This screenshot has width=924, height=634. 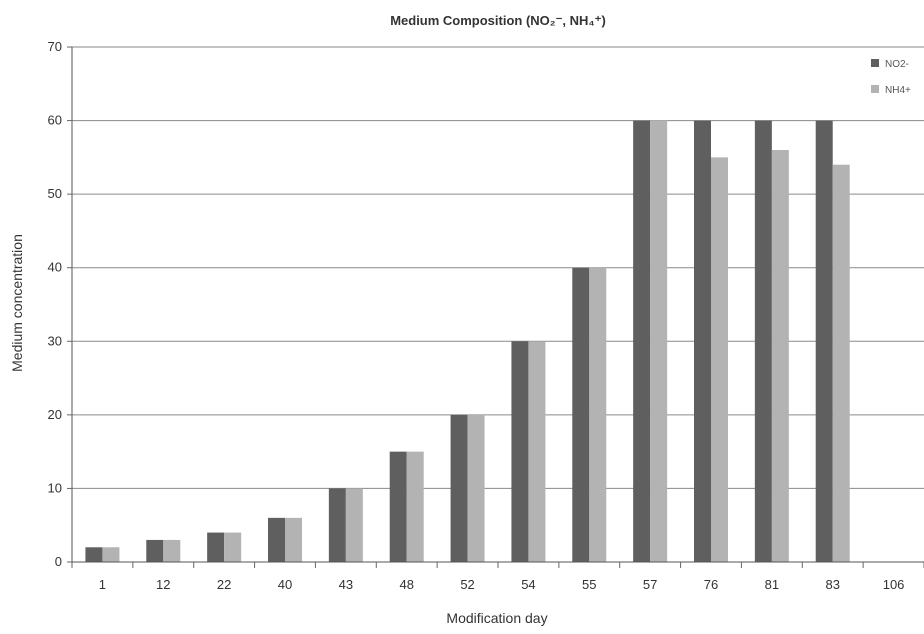 What do you see at coordinates (406, 584) in the screenshot?
I see `x-tick-label: 48` at bounding box center [406, 584].